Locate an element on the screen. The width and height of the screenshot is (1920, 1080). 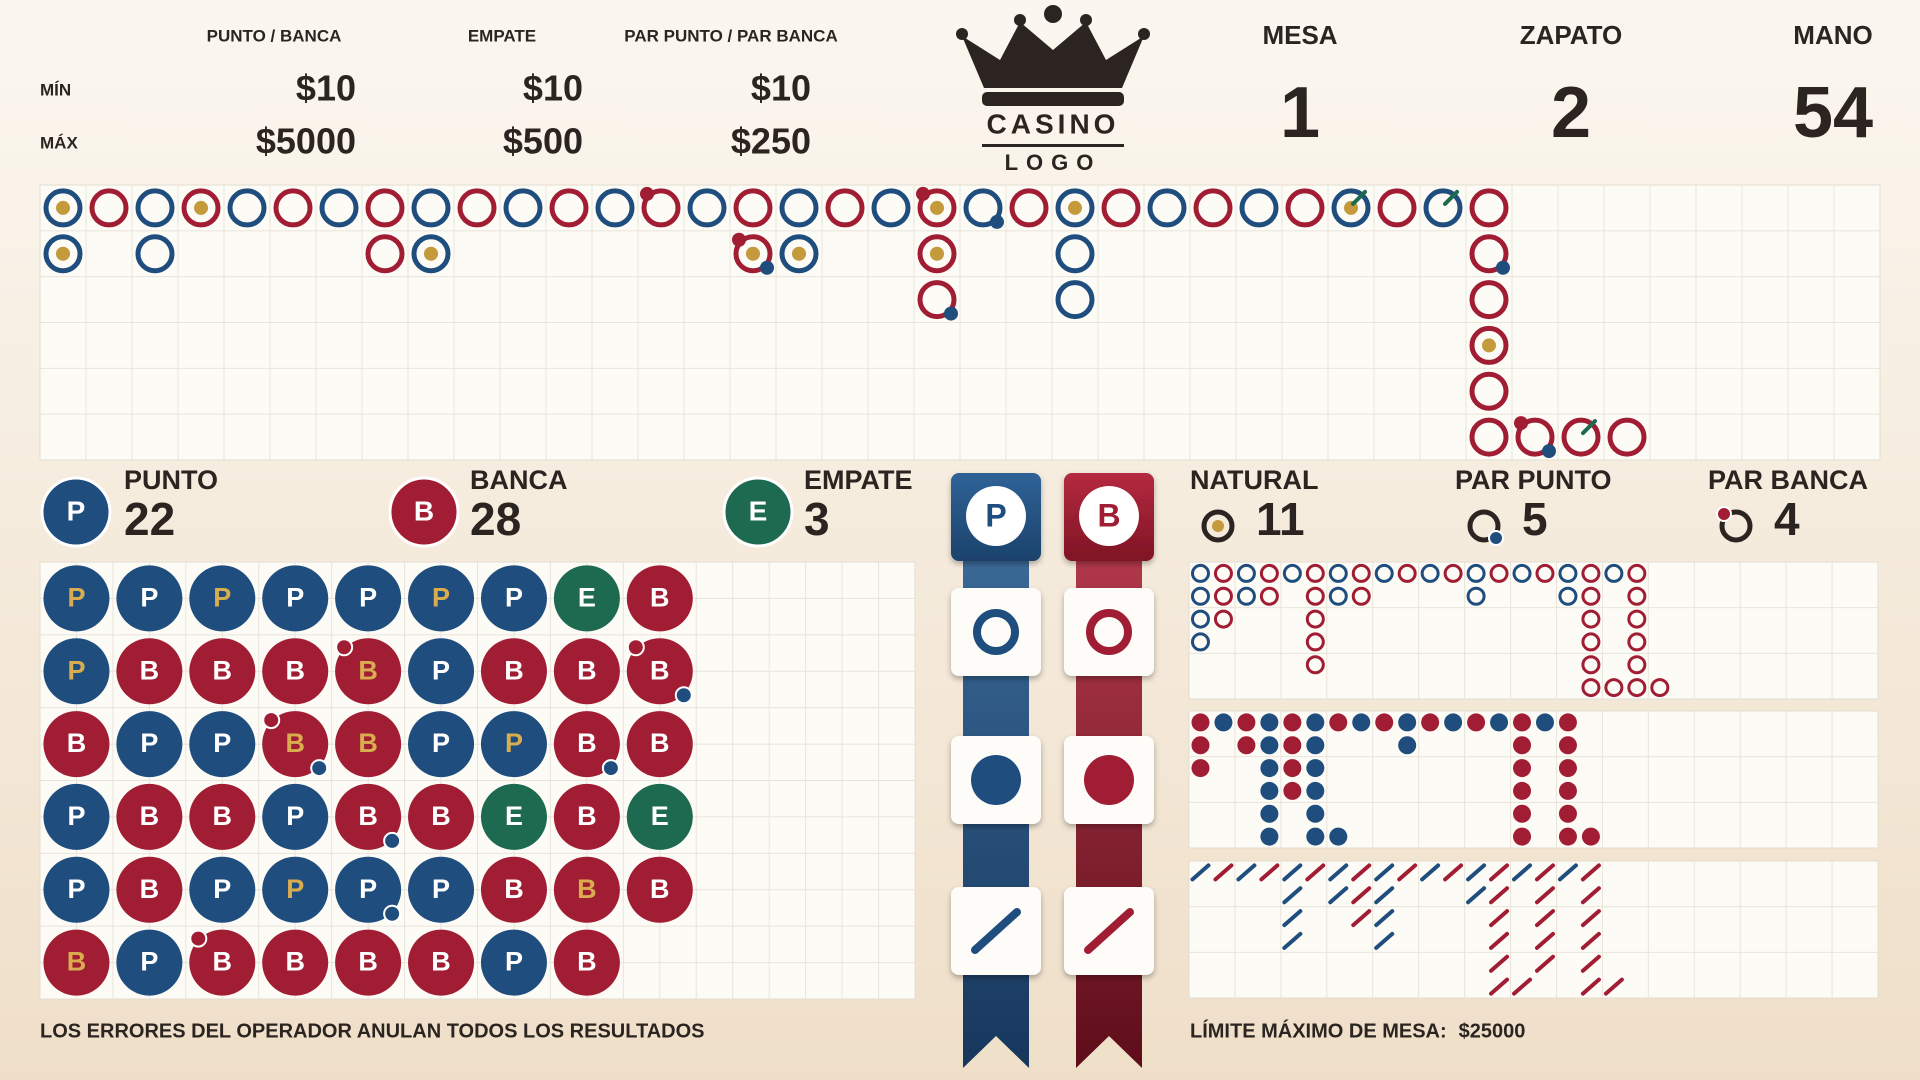
limit-label: MÁX is located at coordinates (59, 142).